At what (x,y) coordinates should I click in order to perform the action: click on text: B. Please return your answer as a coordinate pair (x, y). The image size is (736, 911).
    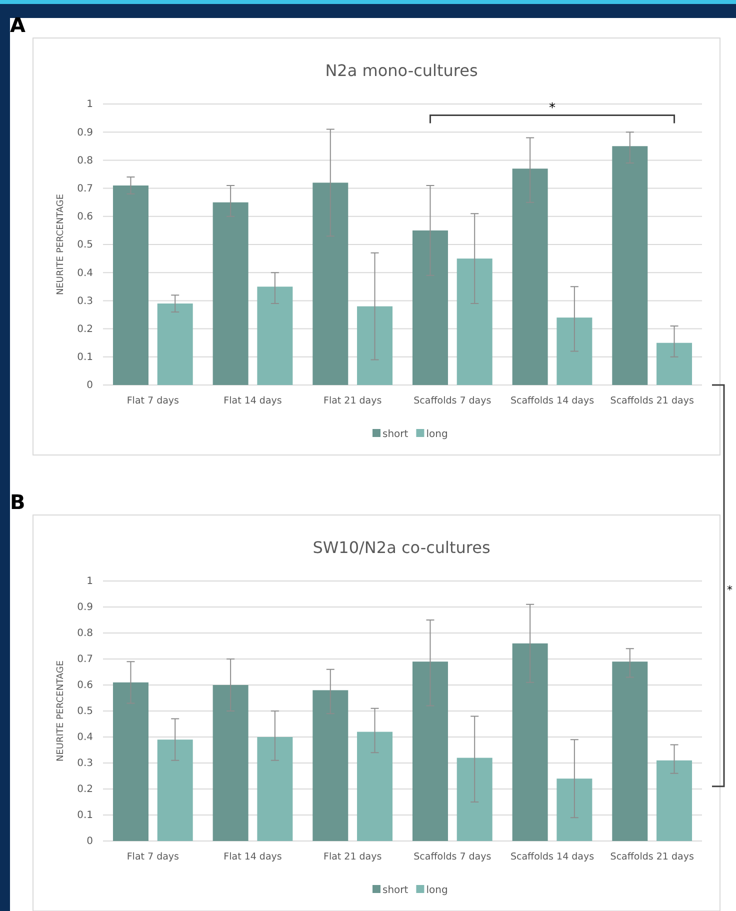
    Looking at the image, I should click on (18, 502).